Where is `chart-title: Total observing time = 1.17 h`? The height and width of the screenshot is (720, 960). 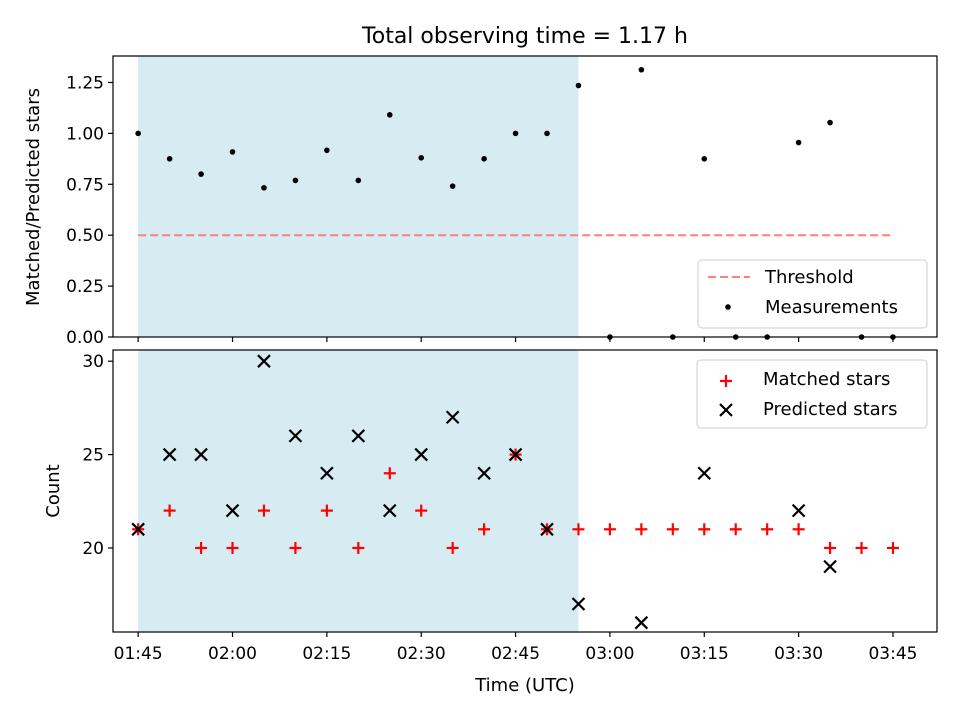 chart-title: Total observing time = 1.17 h is located at coordinates (524, 36).